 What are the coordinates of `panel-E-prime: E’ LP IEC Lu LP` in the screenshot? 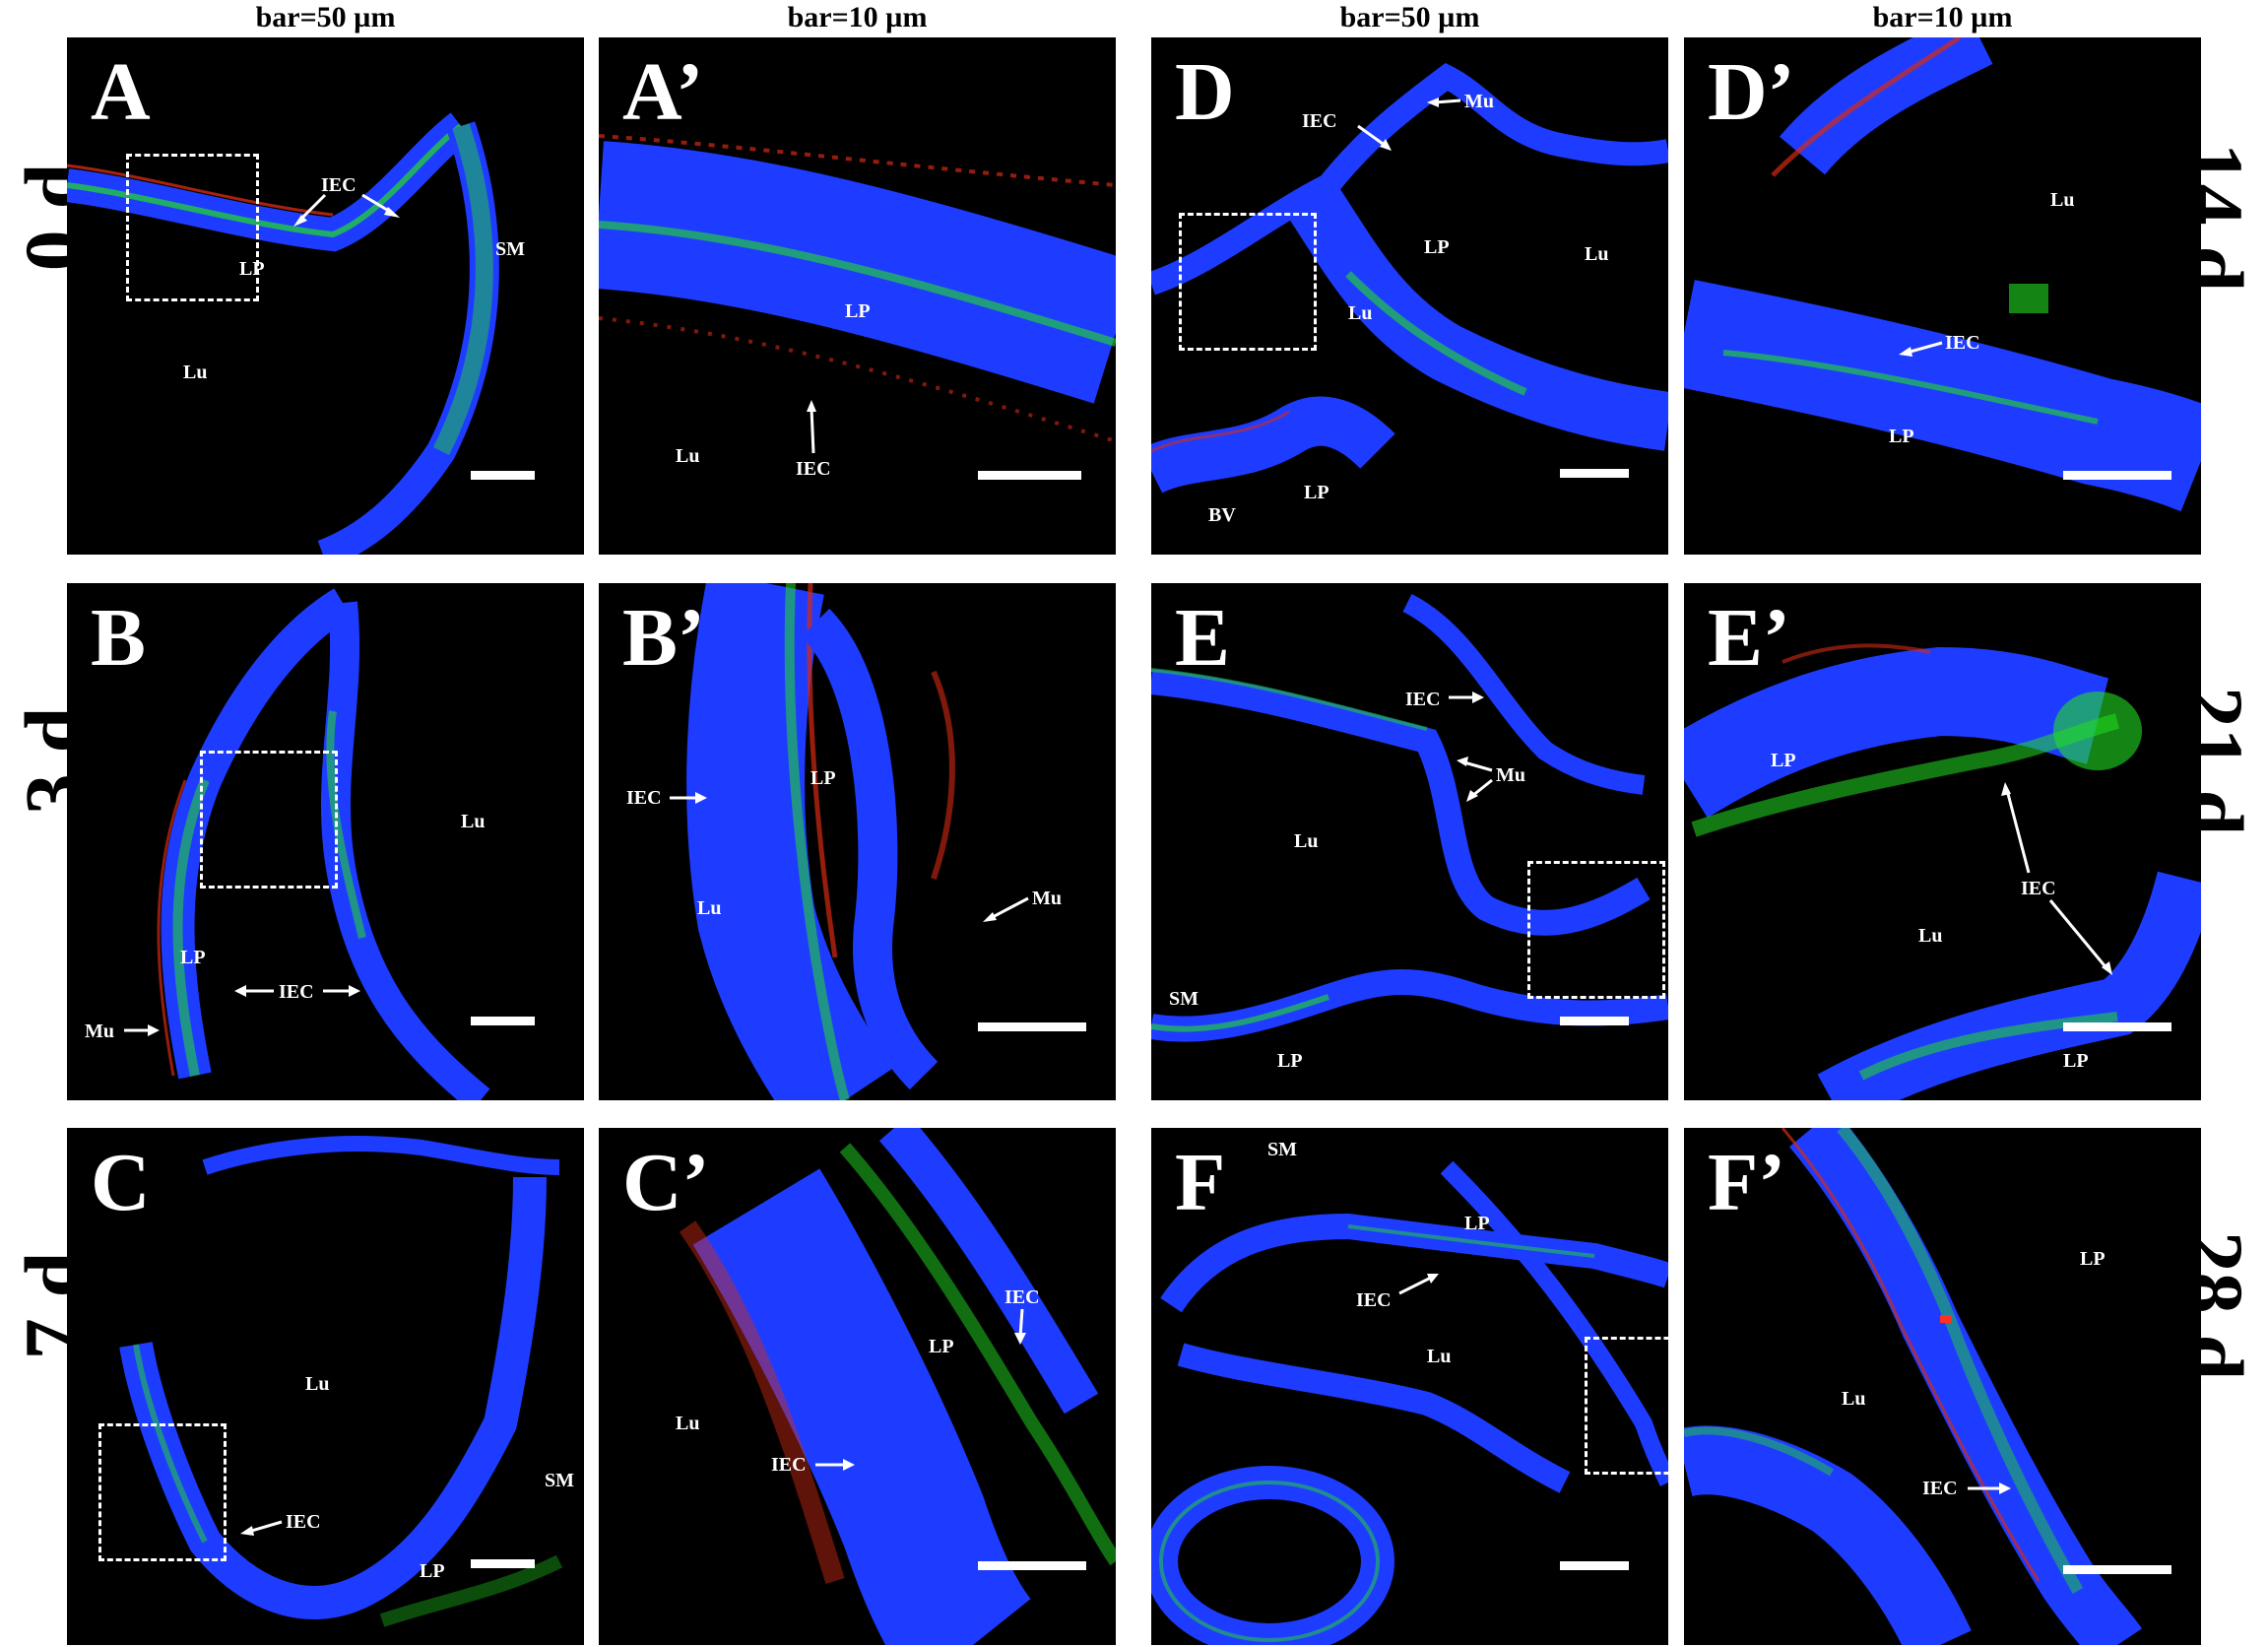 It's located at (1943, 841).